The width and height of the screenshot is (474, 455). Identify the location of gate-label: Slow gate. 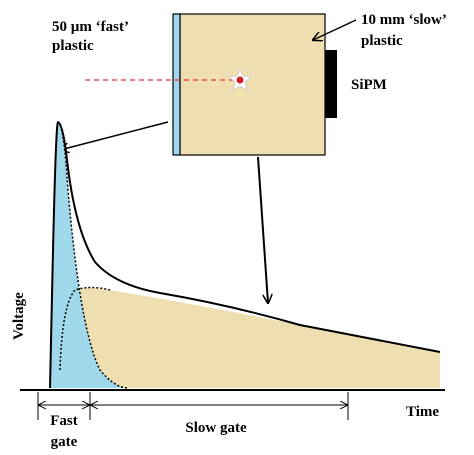
(216, 428).